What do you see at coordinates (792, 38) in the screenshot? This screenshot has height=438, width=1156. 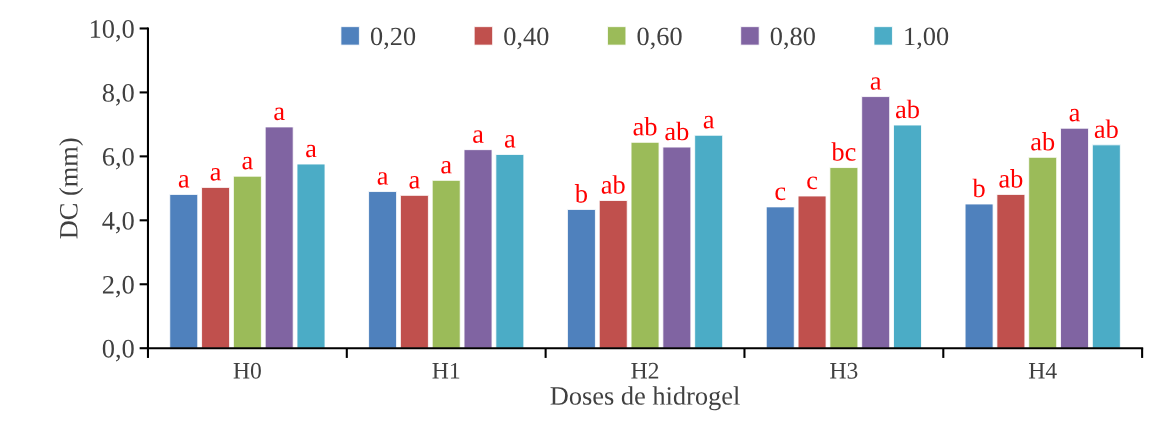 I see `legend-label: 0,80` at bounding box center [792, 38].